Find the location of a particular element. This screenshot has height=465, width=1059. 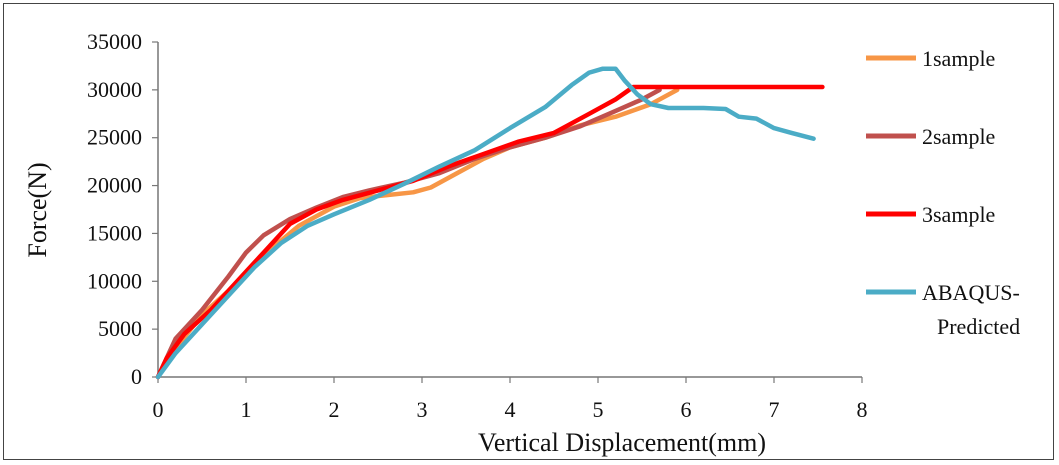

x-tick-label: 6 is located at coordinates (686, 409).